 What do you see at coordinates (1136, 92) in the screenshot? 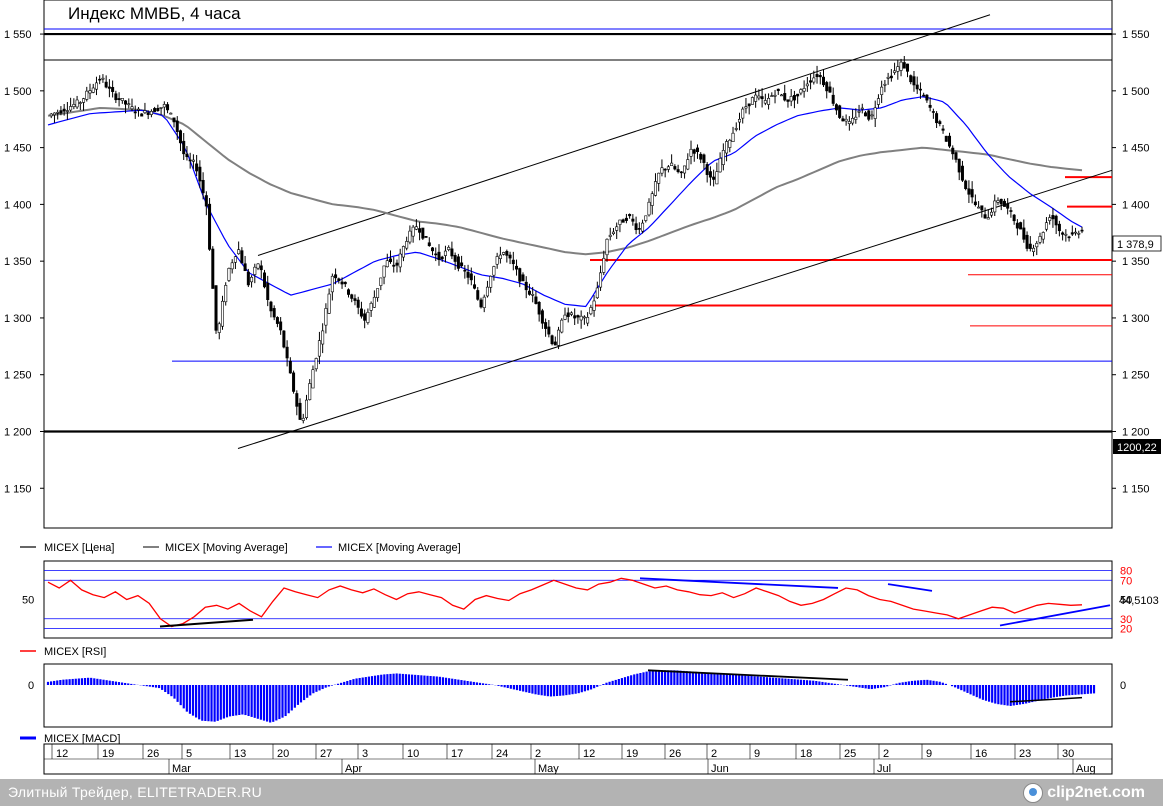
I see `price-ytick-label-right: 1 500` at bounding box center [1136, 92].